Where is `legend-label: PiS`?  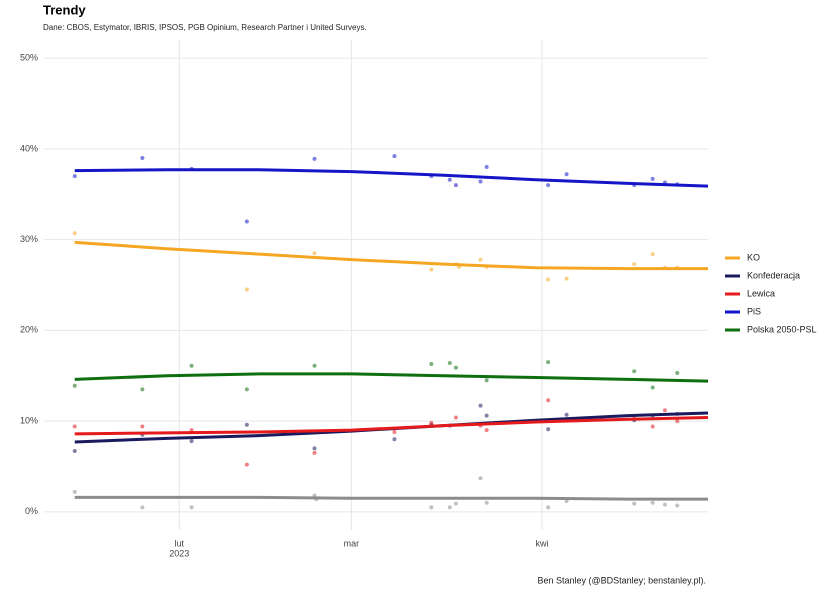 legend-label: PiS is located at coordinates (754, 311).